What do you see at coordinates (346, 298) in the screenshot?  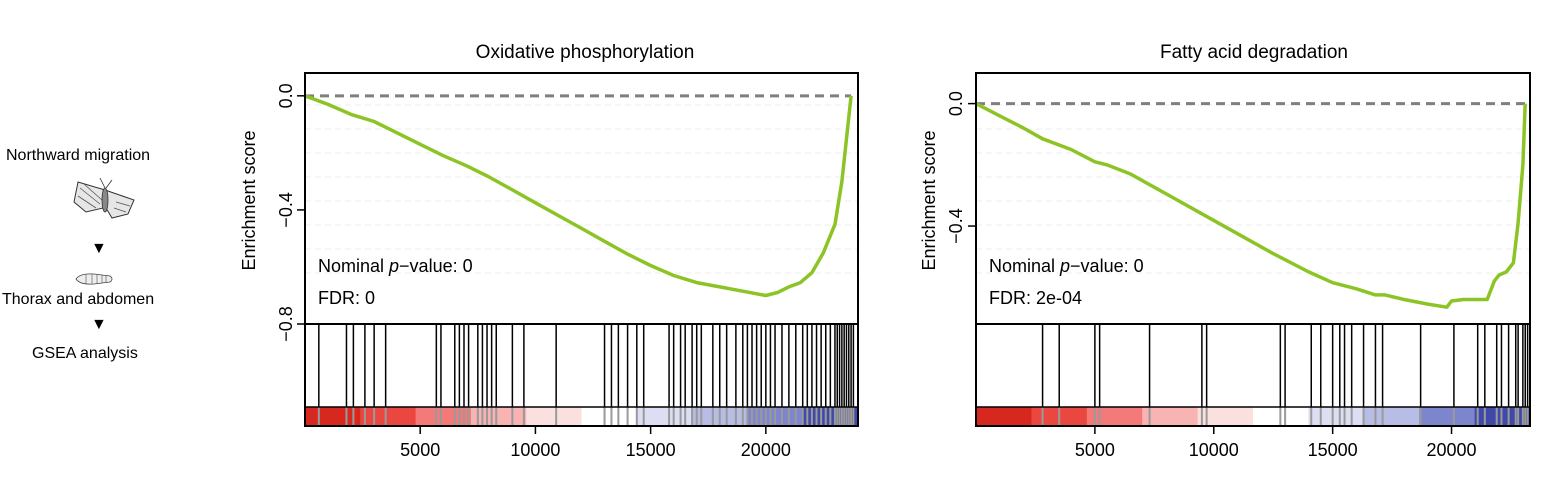 I see `fdr-annotation: FDR: 0` at bounding box center [346, 298].